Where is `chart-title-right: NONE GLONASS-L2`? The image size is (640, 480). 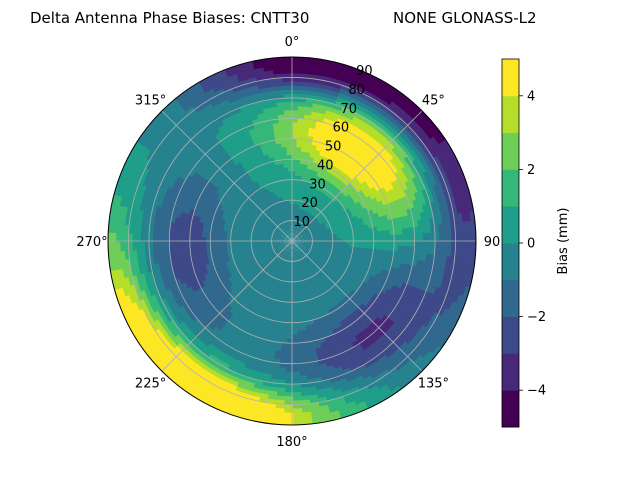
chart-title-right: NONE GLONASS-L2 is located at coordinates (465, 18).